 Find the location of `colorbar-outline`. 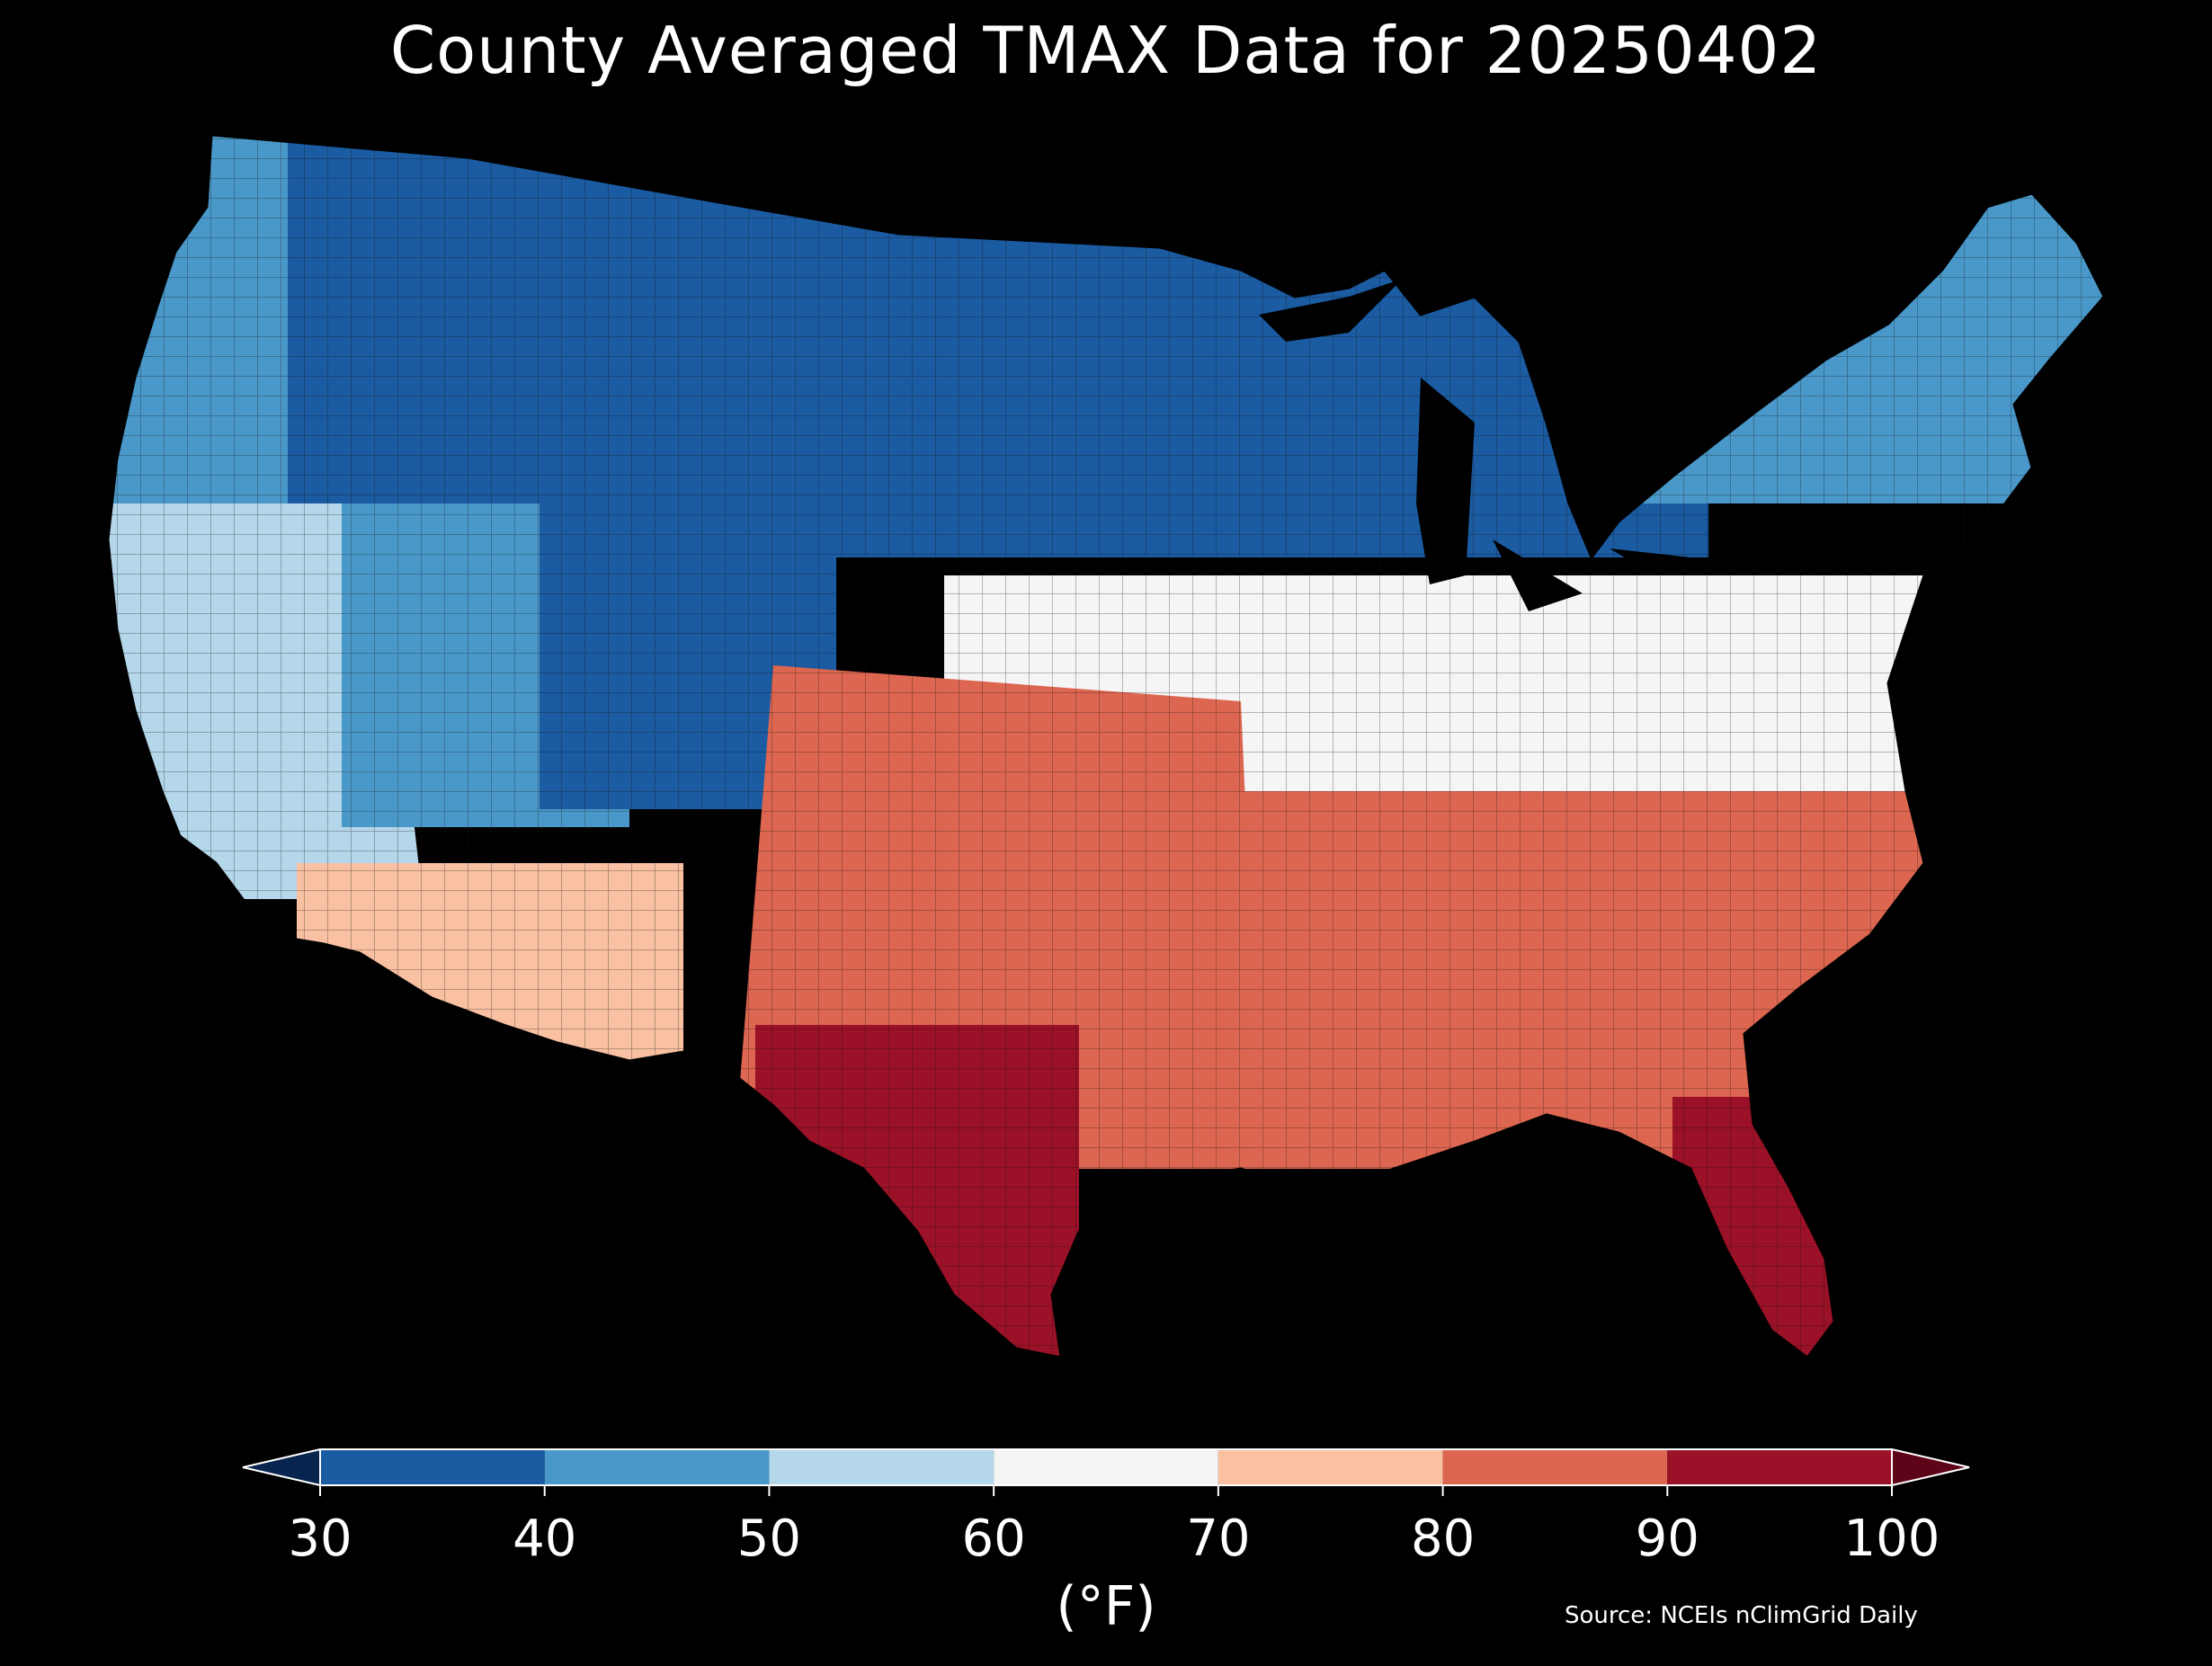

colorbar-outline is located at coordinates (1106, 1467).